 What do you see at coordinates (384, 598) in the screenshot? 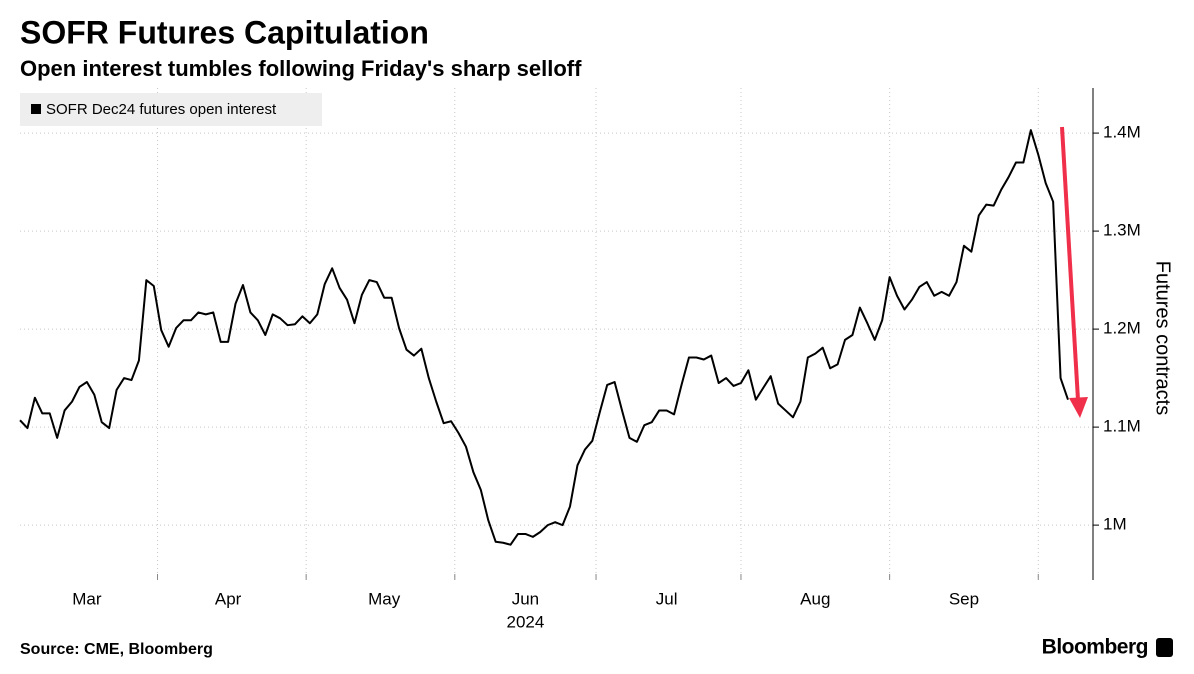
I see `x-tick-label: May` at bounding box center [384, 598].